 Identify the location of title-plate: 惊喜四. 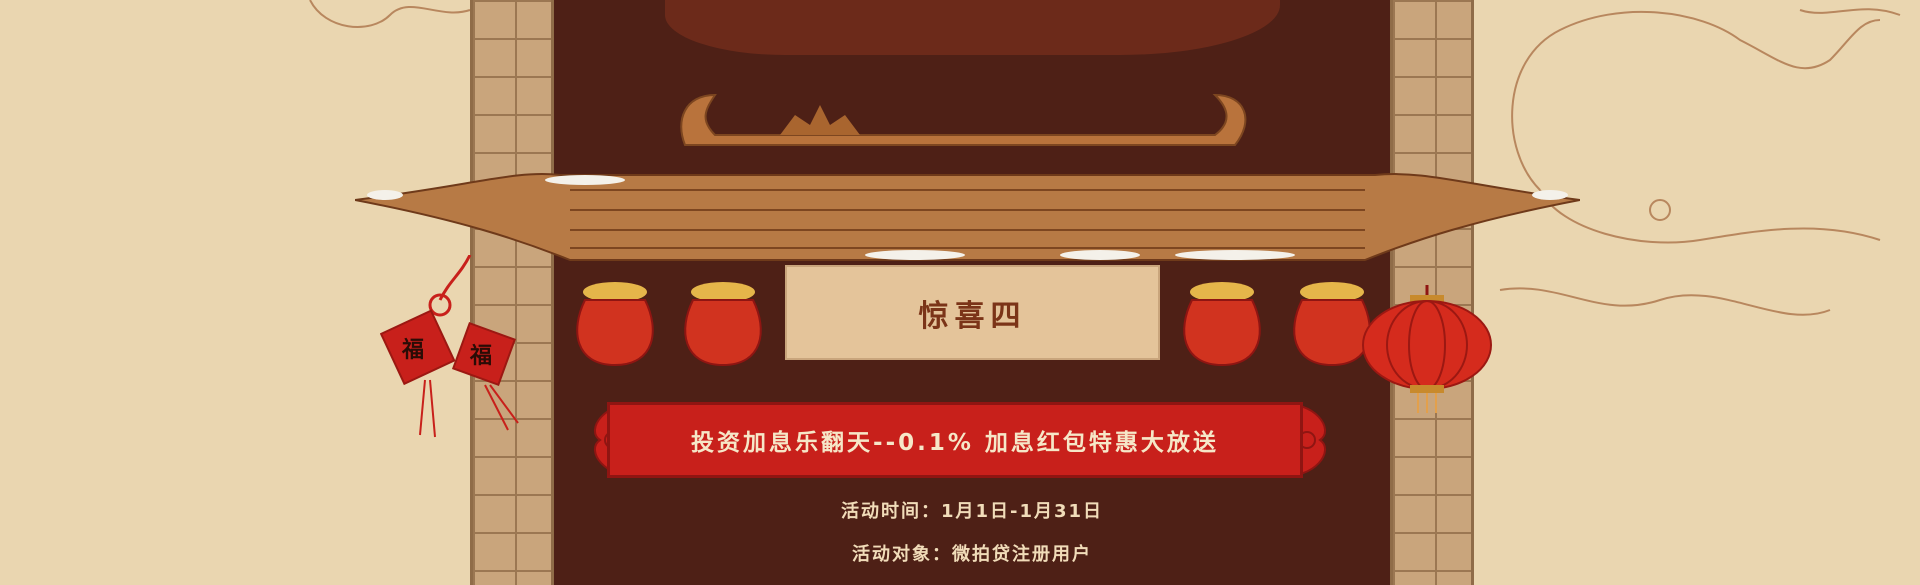
(972, 312).